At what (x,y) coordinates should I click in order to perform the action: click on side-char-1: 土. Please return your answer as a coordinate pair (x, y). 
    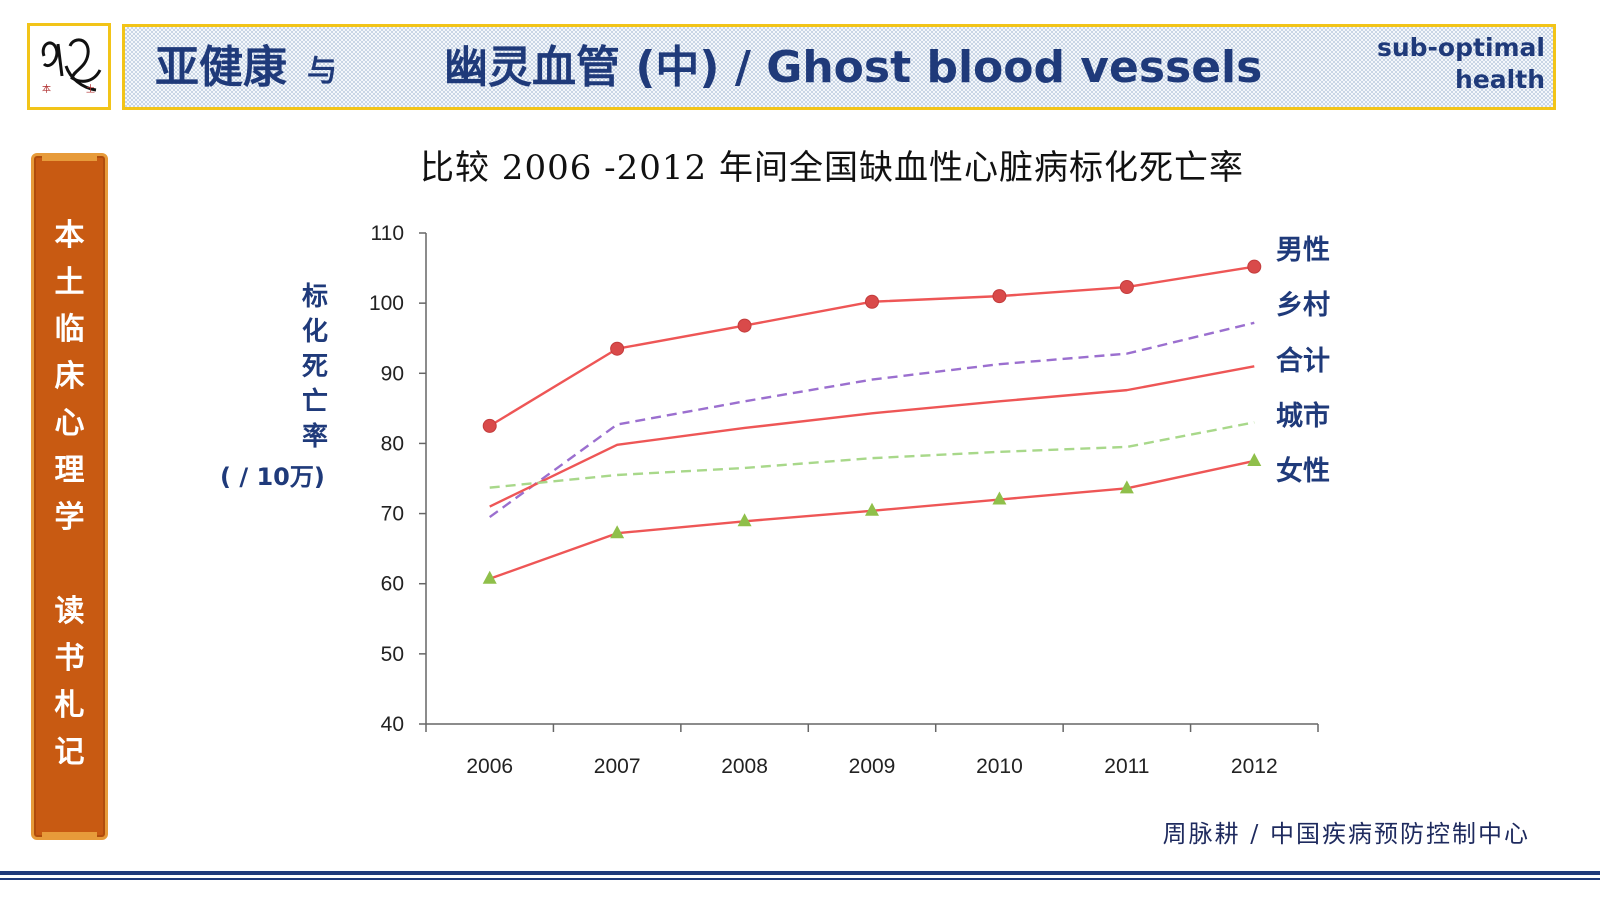
    Looking at the image, I should click on (69, 282).